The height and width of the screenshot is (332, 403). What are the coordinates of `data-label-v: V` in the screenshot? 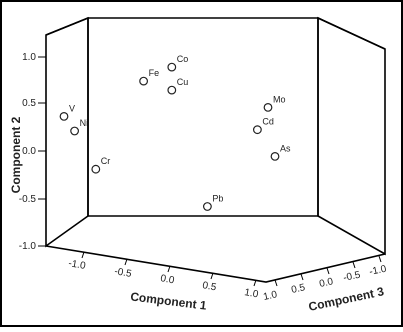 It's located at (72, 108).